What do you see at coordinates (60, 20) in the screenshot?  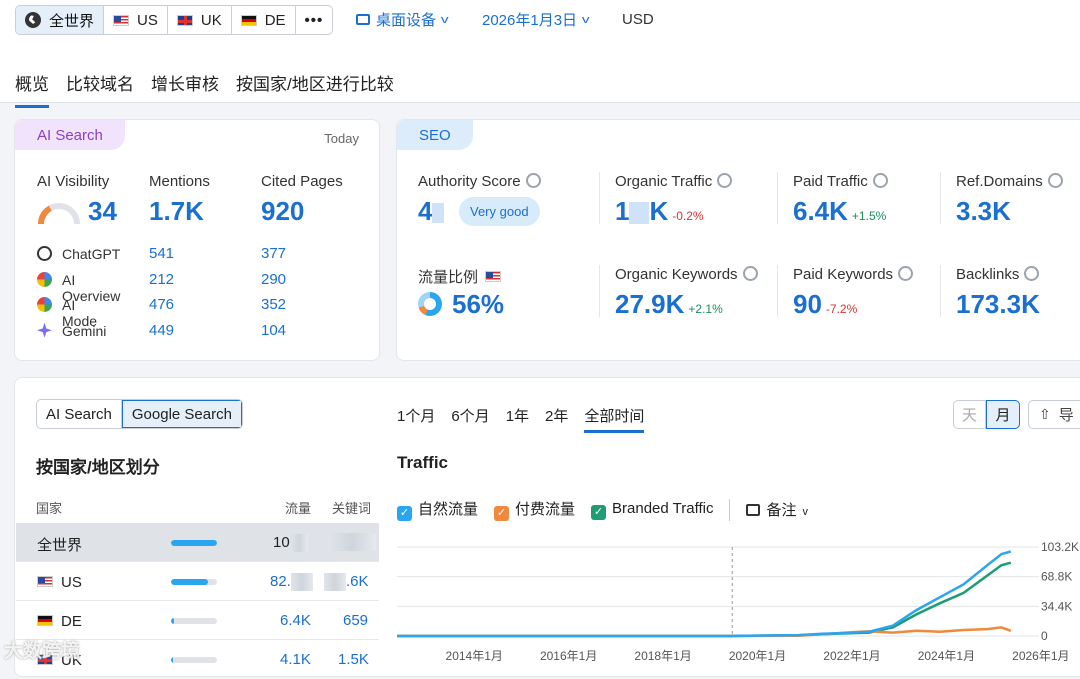 I see `region-worldwide: 全世界` at bounding box center [60, 20].